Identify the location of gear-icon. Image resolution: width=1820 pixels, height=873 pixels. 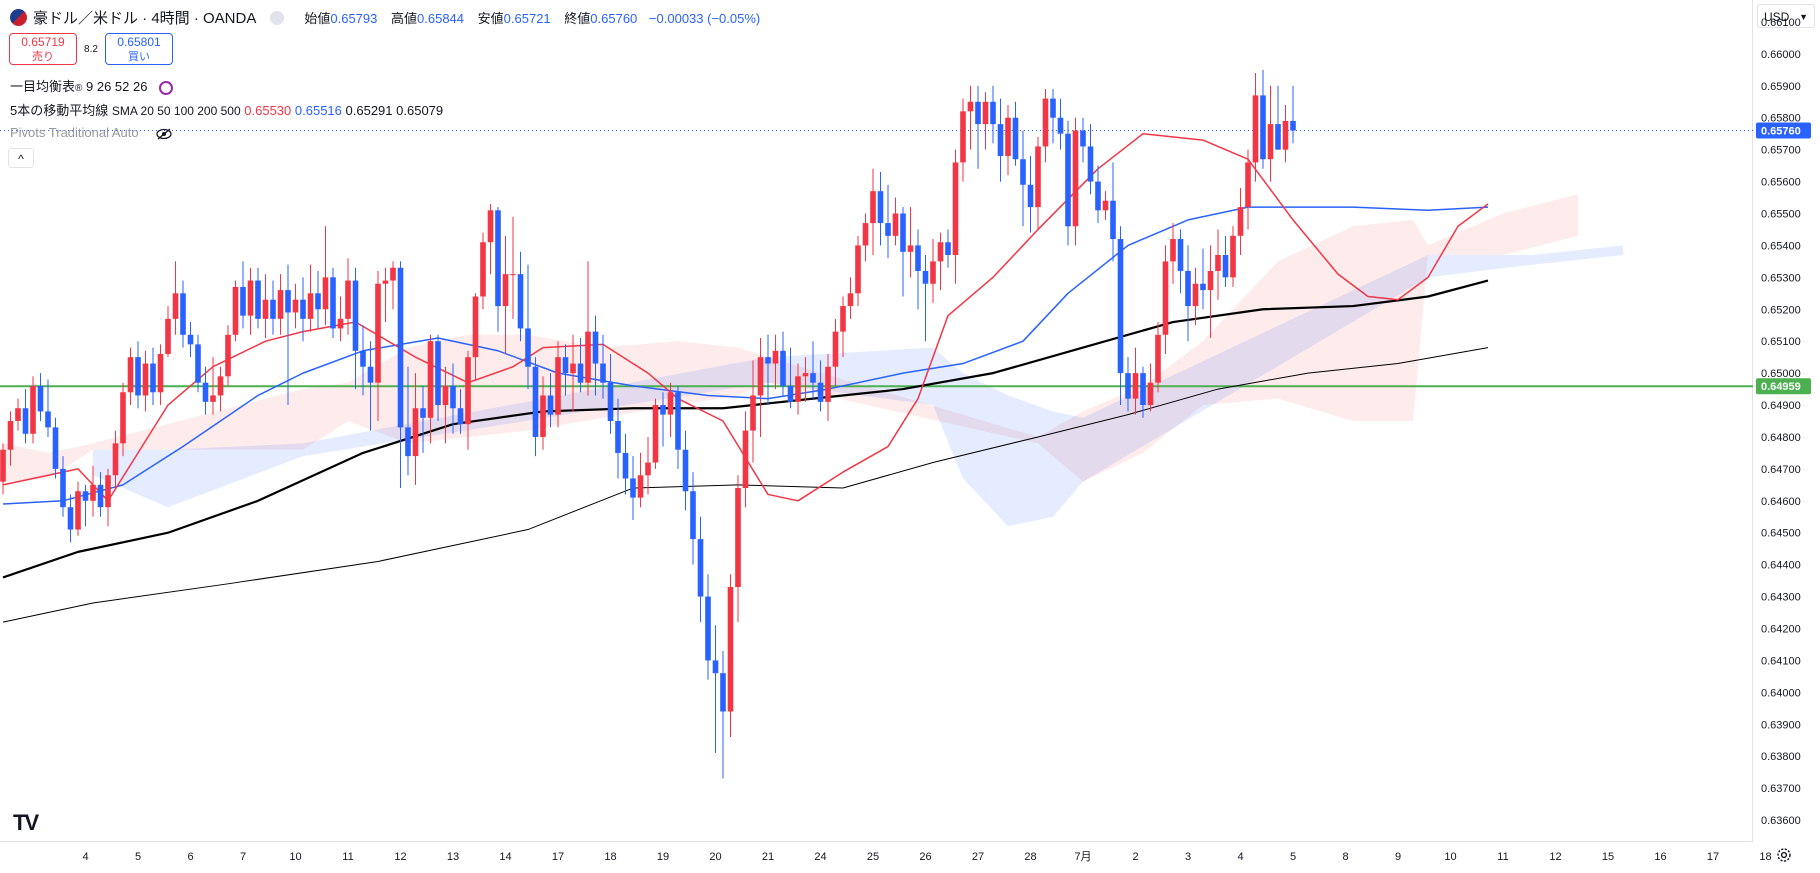
(1784, 855).